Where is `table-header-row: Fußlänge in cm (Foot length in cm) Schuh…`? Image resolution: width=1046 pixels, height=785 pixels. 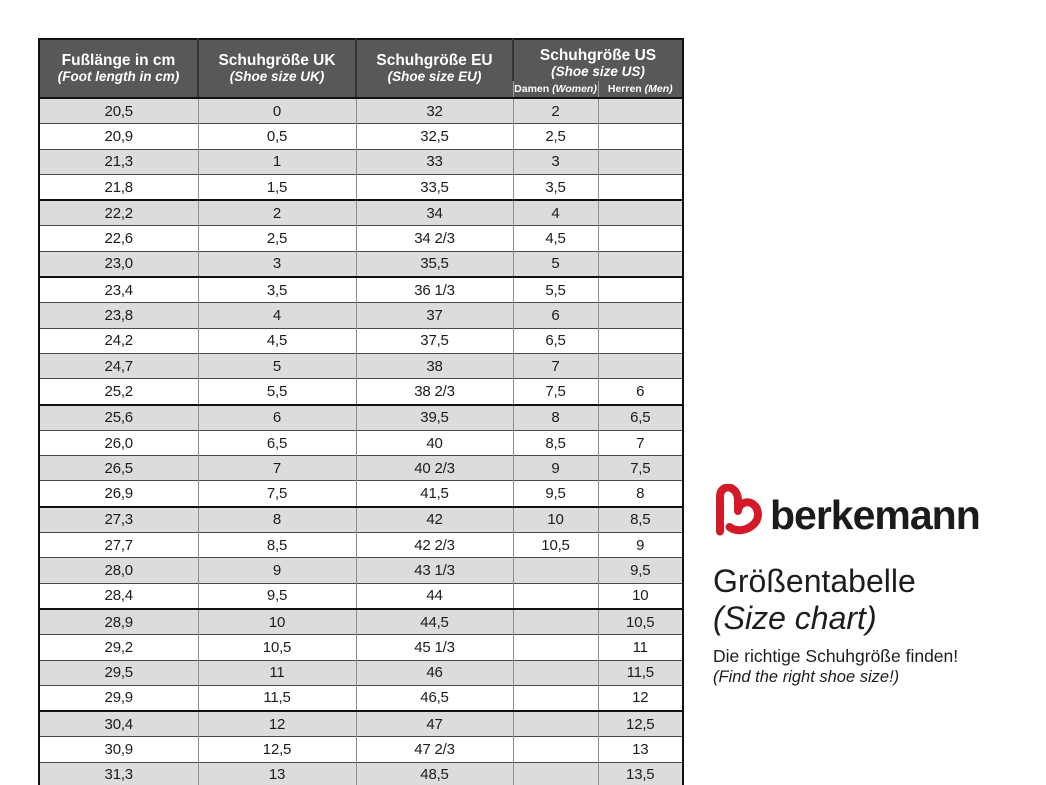 table-header-row: Fußlänge in cm (Foot length in cm) Schuh… is located at coordinates (361, 69).